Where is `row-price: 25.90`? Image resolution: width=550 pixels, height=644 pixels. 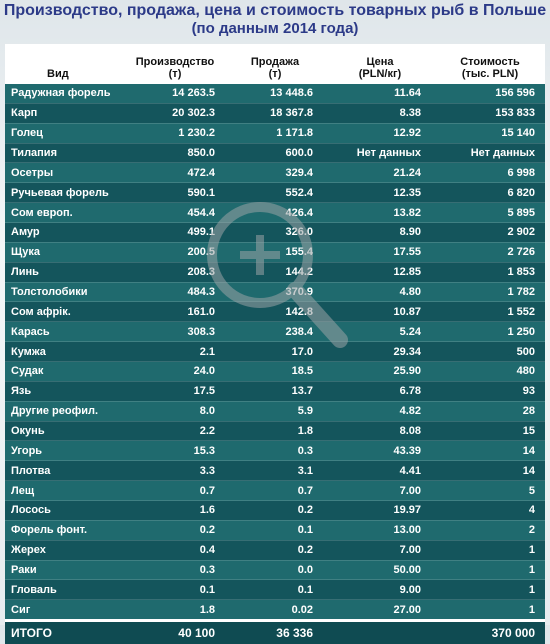 row-price: 25.90 is located at coordinates (380, 371).